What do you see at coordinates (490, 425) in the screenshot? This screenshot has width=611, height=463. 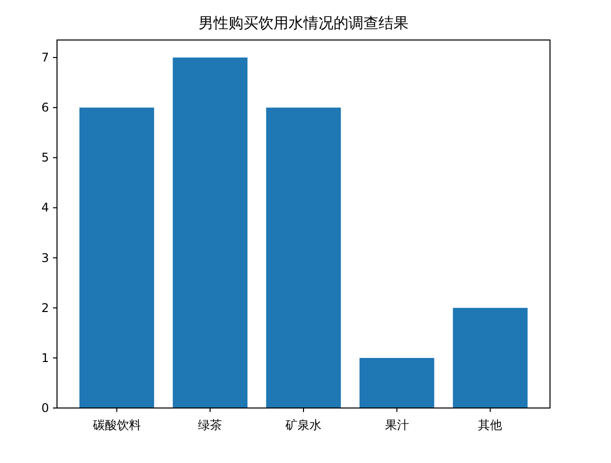 I see `x-tick-label: 其他` at bounding box center [490, 425].